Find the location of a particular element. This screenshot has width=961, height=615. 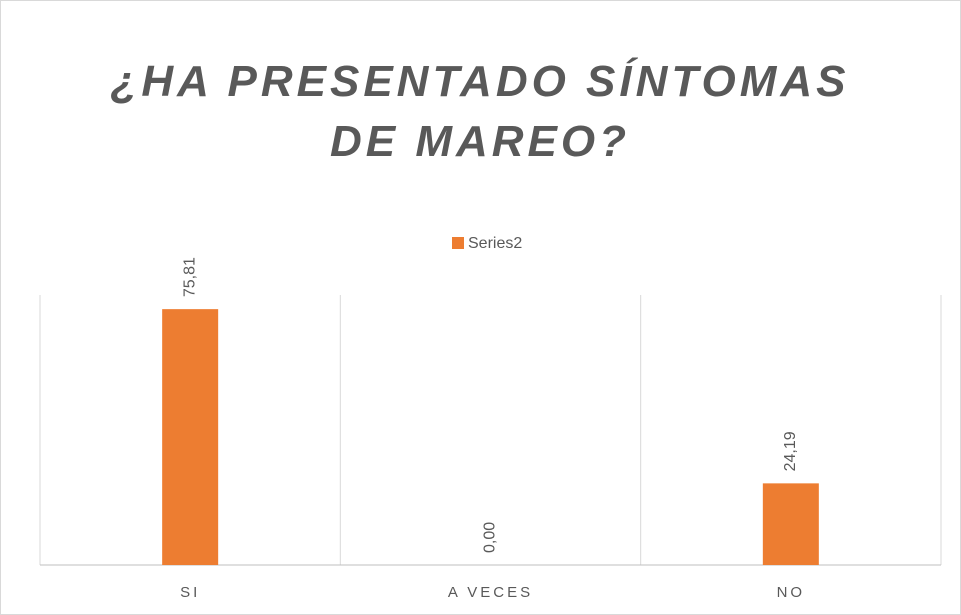

data-label: 0,00 is located at coordinates (490, 537).